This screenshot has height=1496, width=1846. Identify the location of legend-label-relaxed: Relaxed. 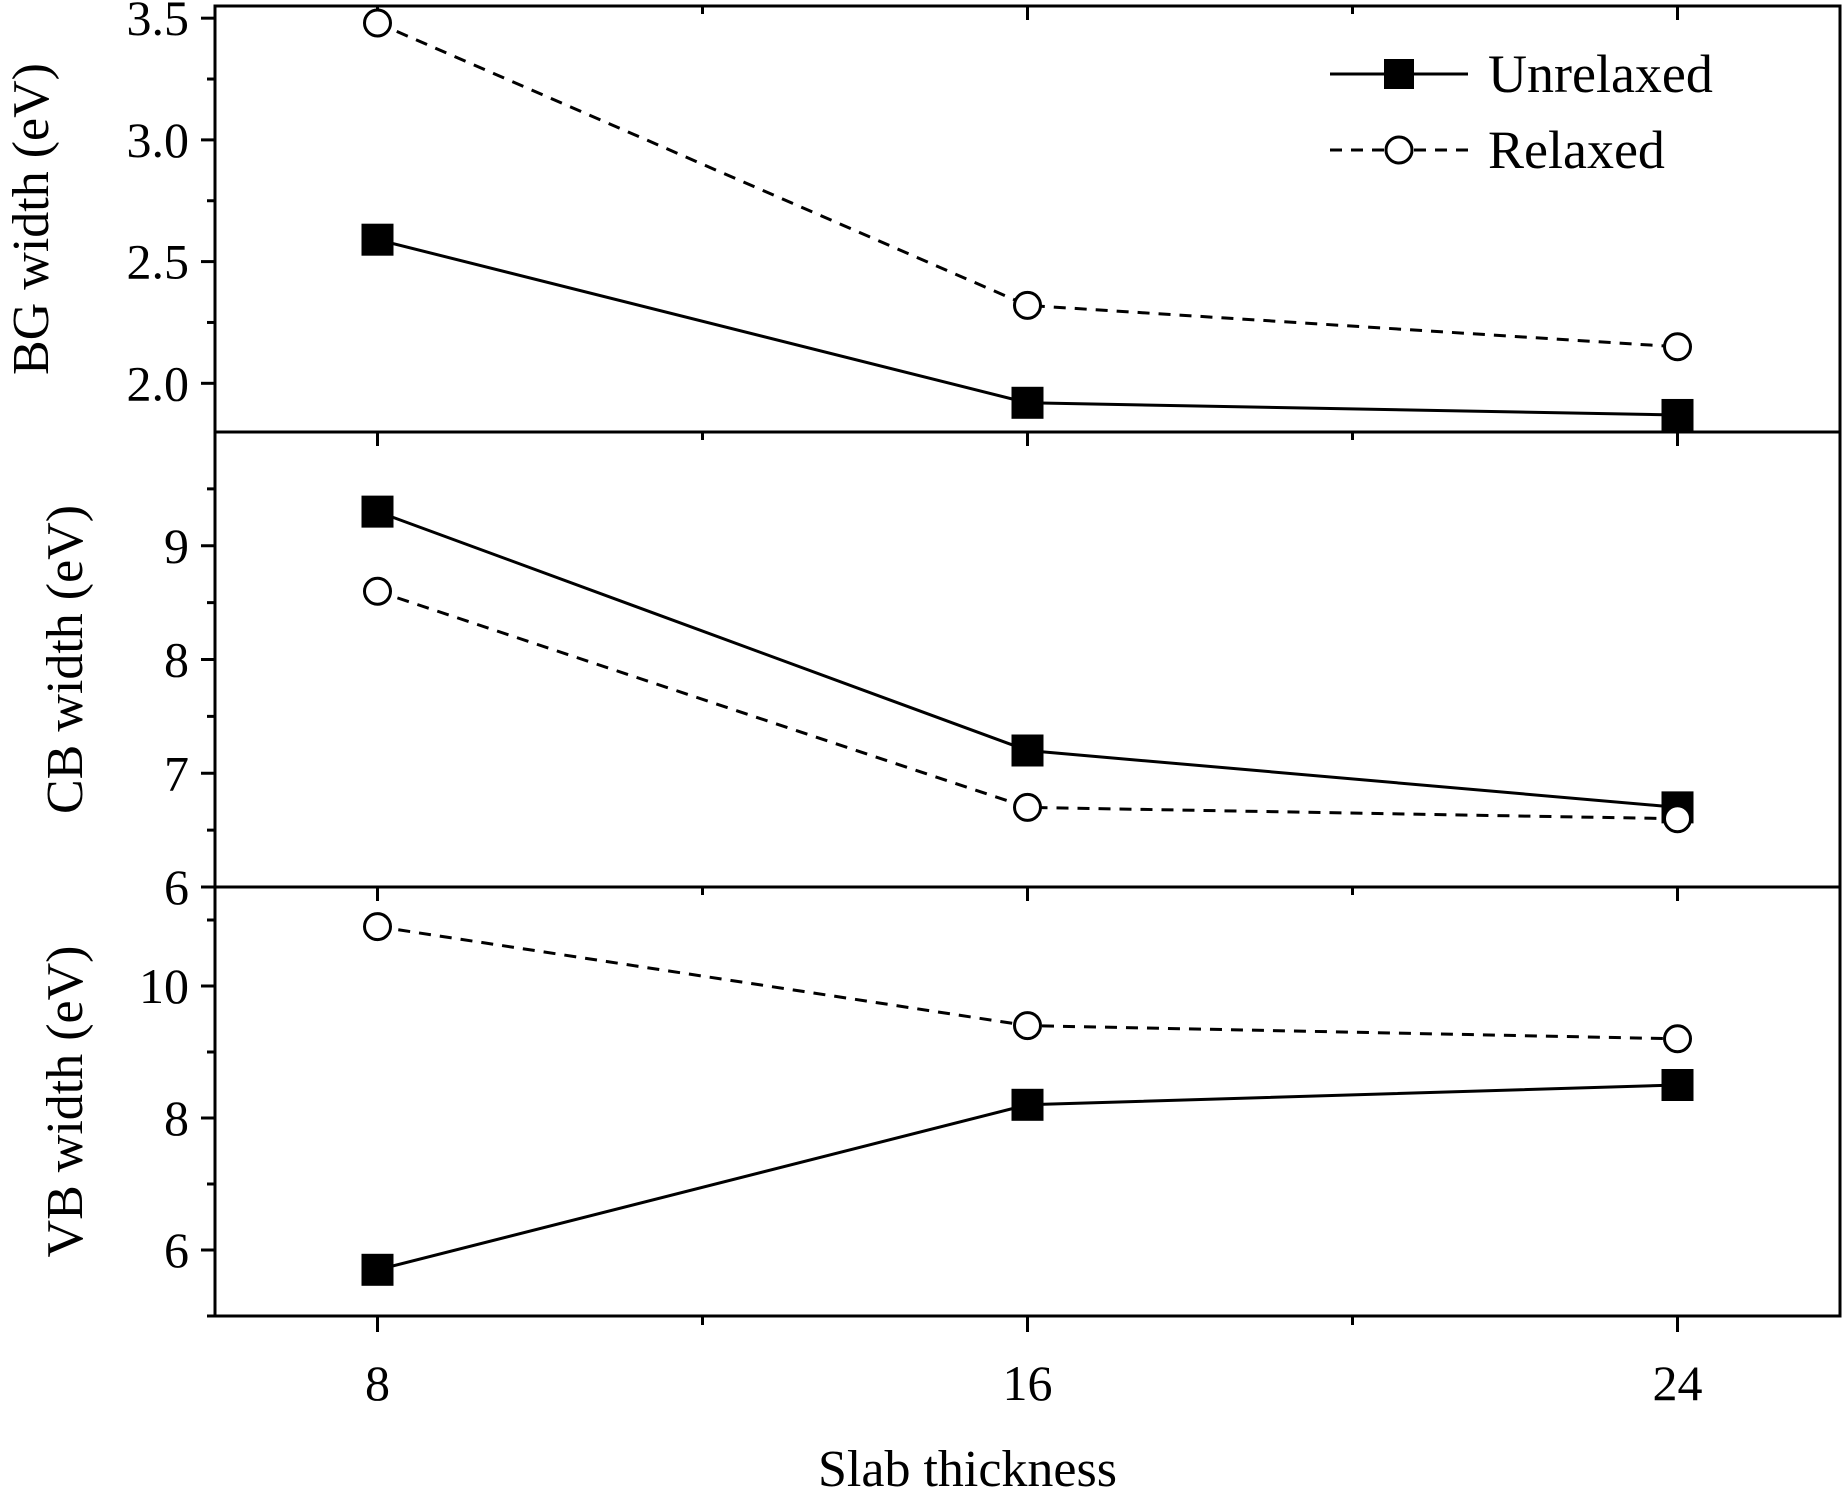
(1576, 150).